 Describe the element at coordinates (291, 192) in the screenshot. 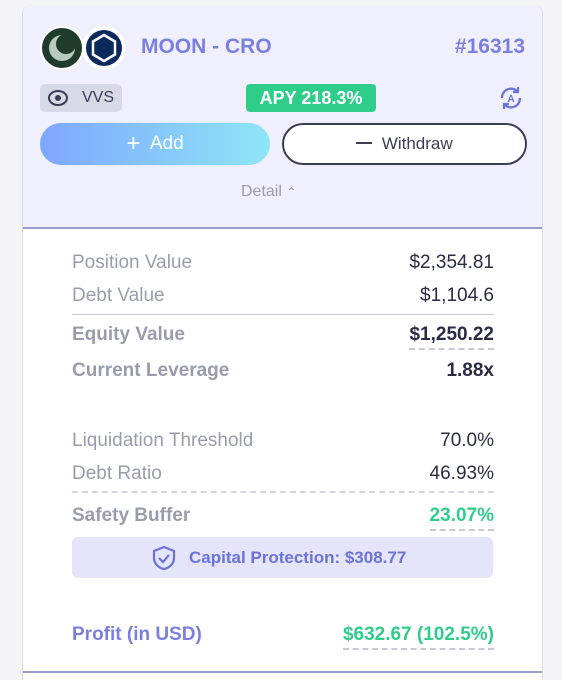

I see `chevron-up: ⌃` at that location.